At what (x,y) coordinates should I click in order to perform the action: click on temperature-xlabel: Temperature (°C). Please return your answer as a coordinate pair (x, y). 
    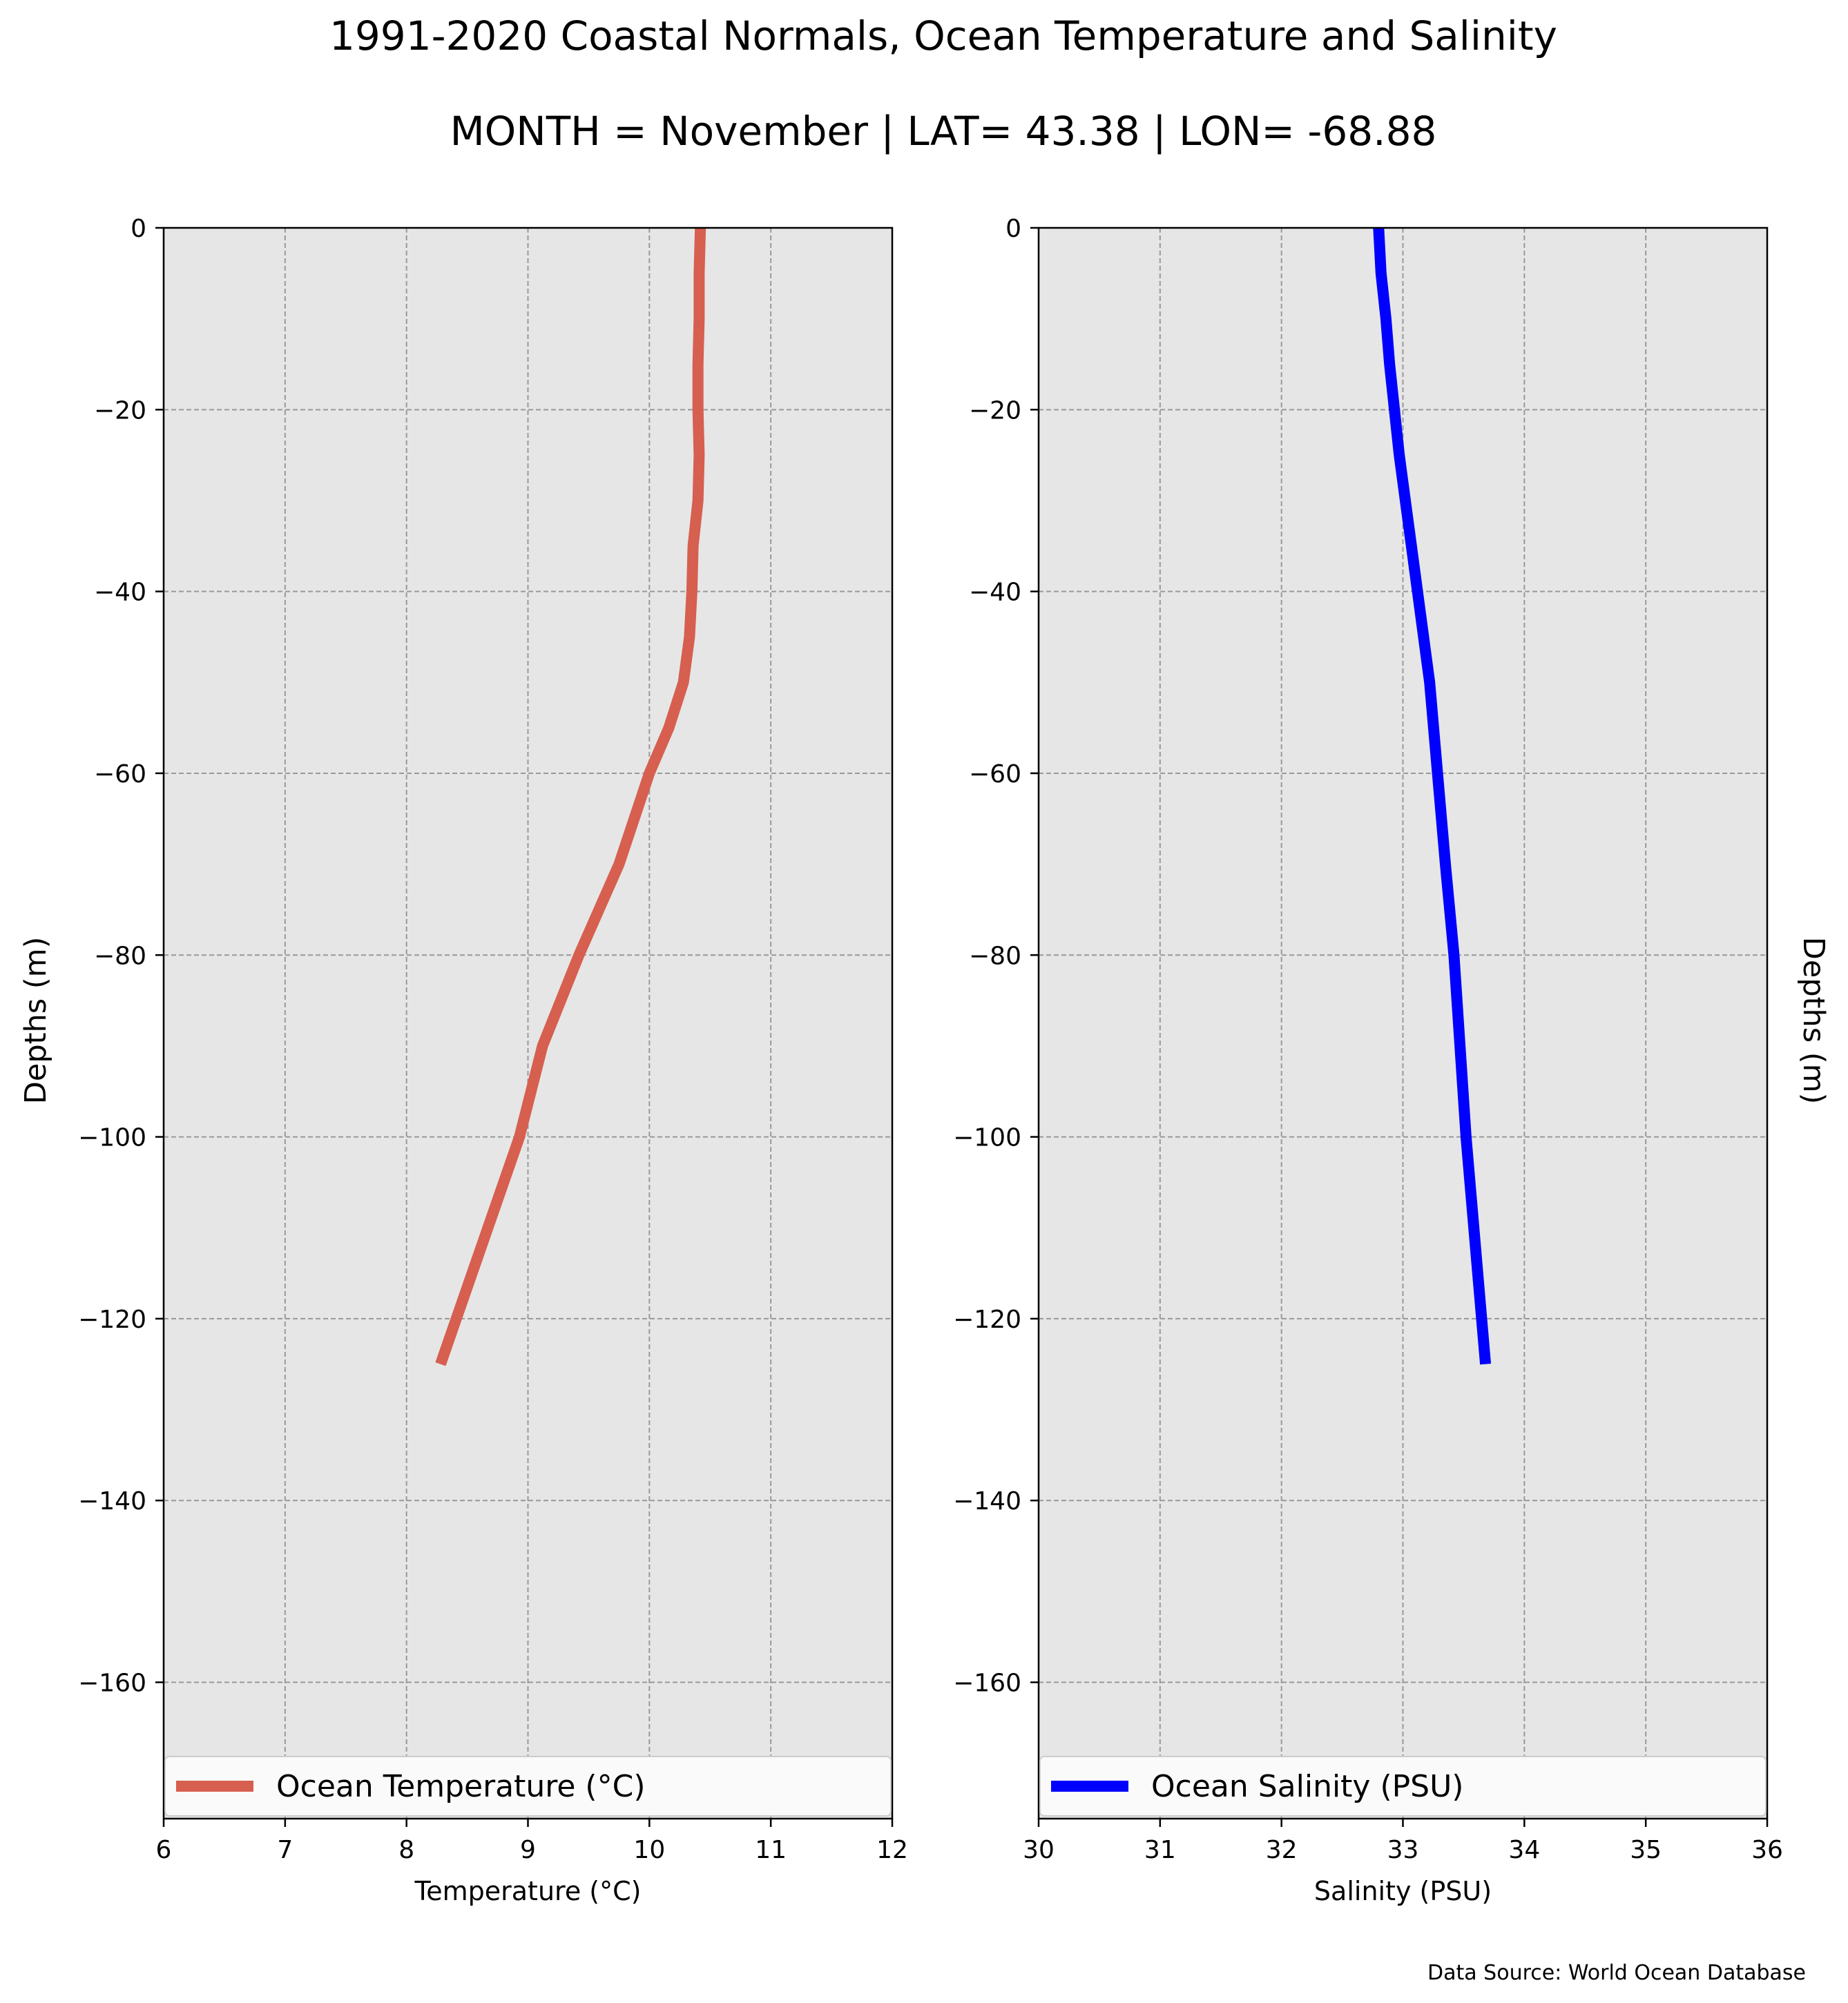
    Looking at the image, I should click on (528, 1891).